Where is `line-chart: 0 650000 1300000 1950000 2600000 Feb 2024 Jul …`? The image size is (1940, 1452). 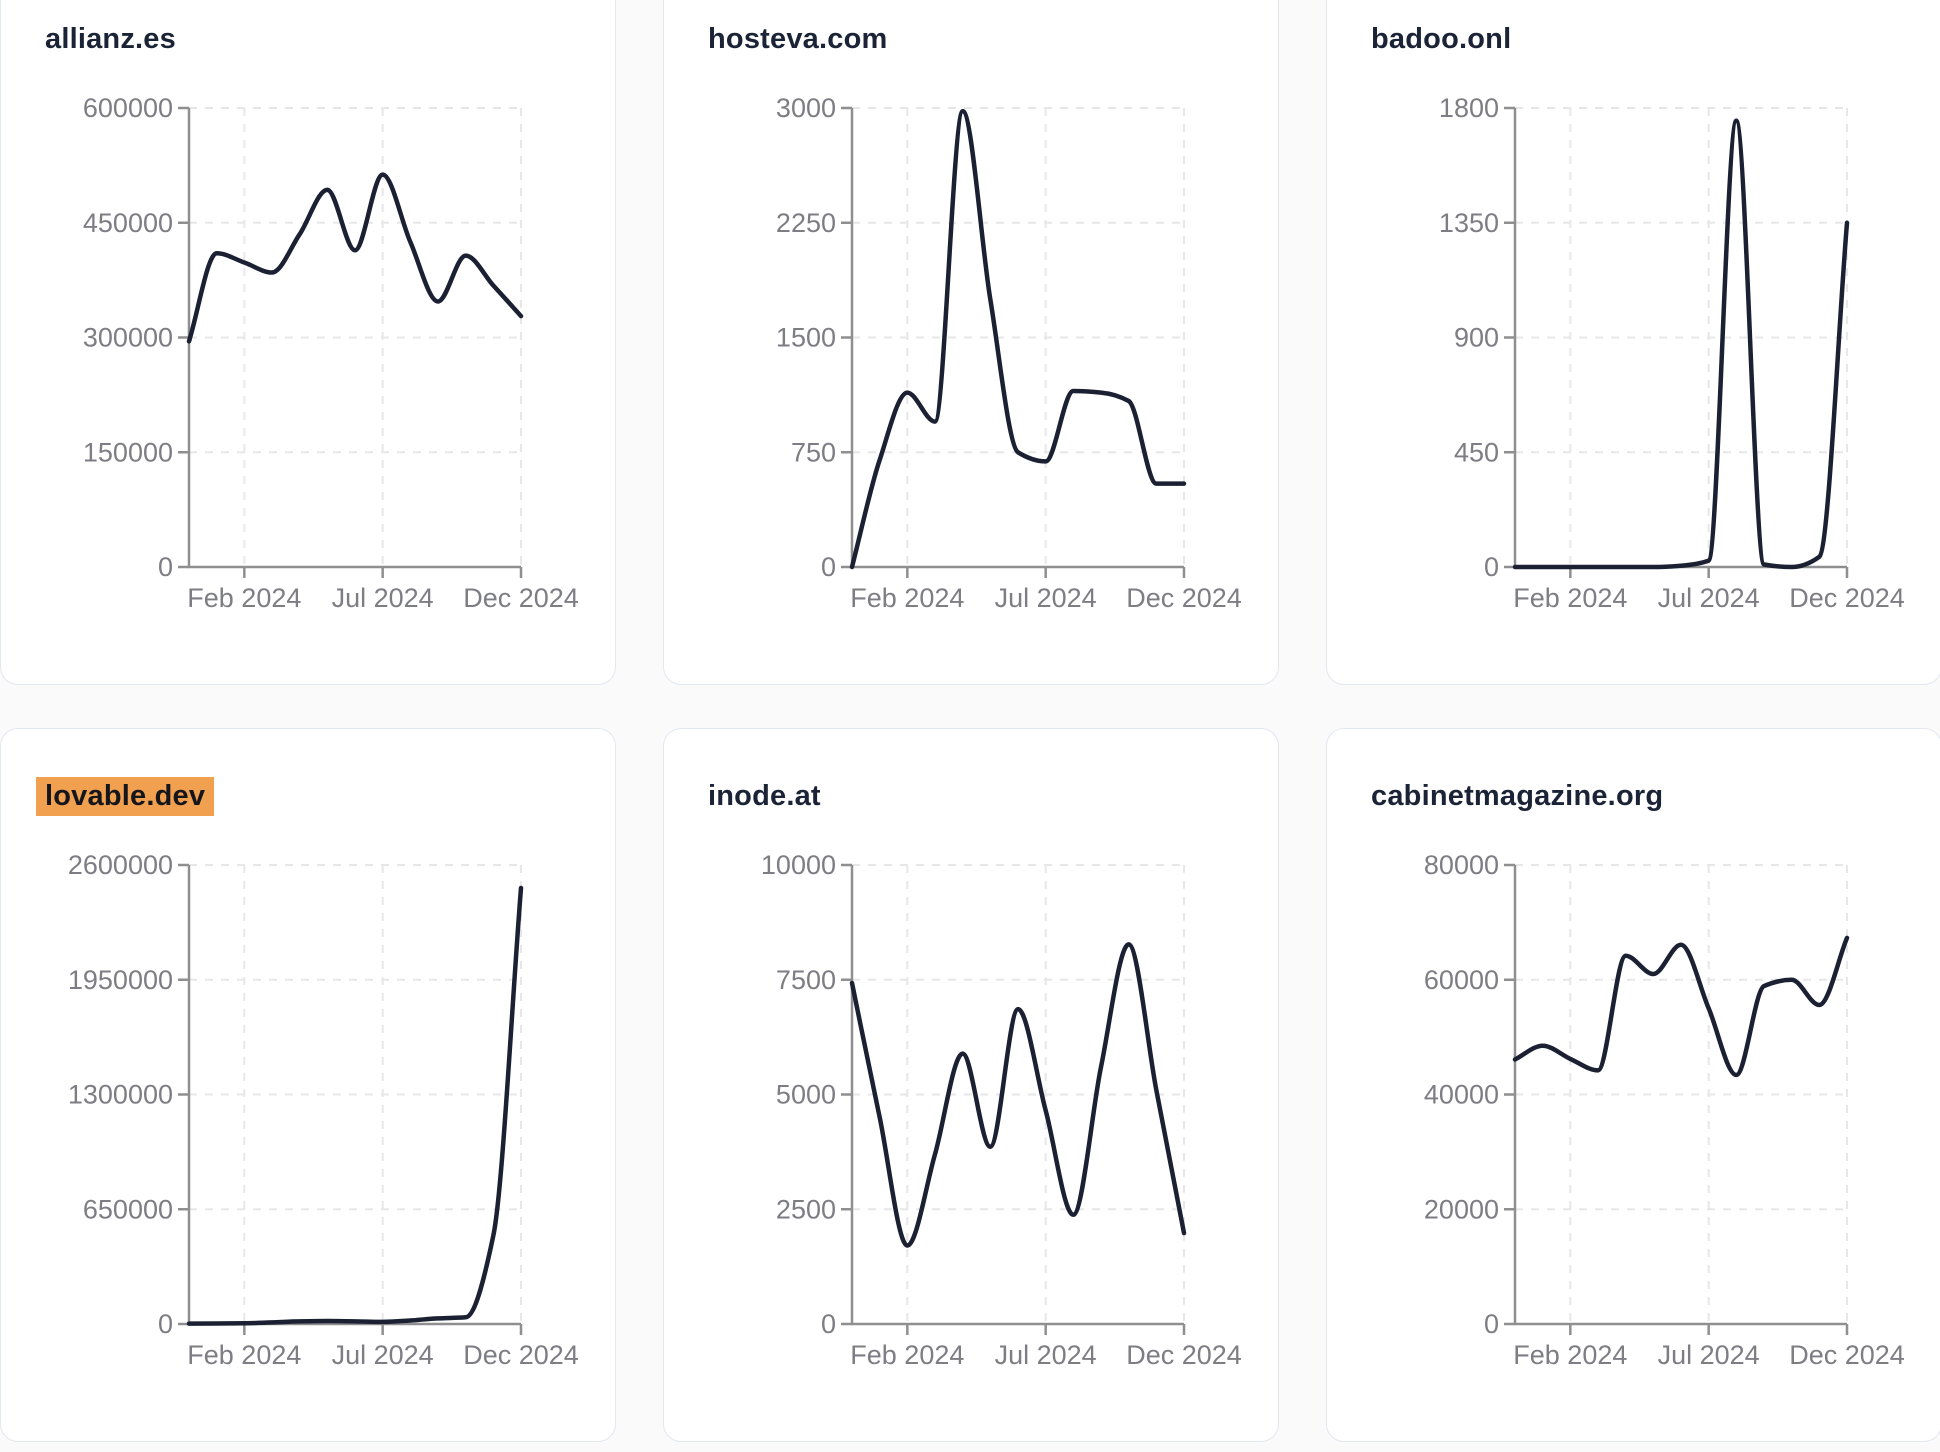
line-chart: 0 650000 1300000 1950000 2600000 Feb 2024 Jul … is located at coordinates (323, 1110).